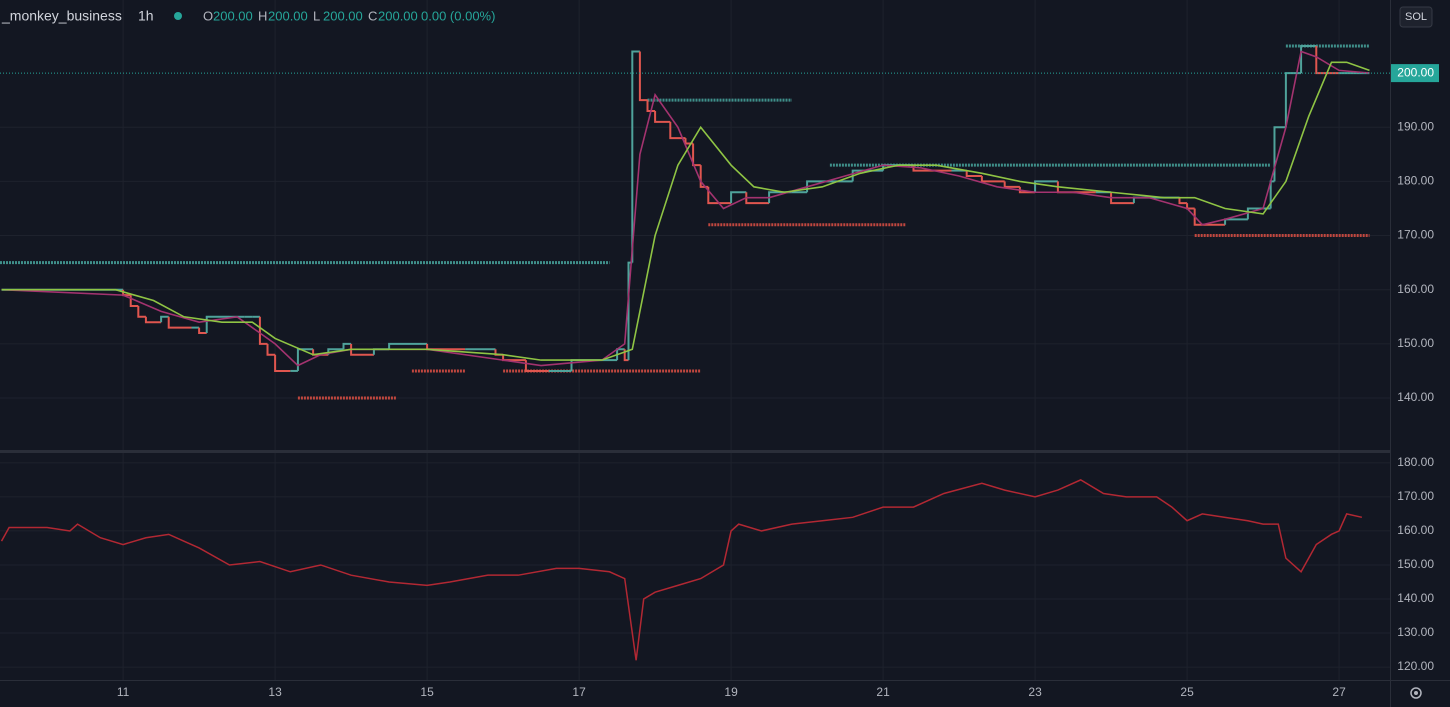 This screenshot has width=1450, height=707. I want to click on x-tick-label: 23, so click(1035, 692).